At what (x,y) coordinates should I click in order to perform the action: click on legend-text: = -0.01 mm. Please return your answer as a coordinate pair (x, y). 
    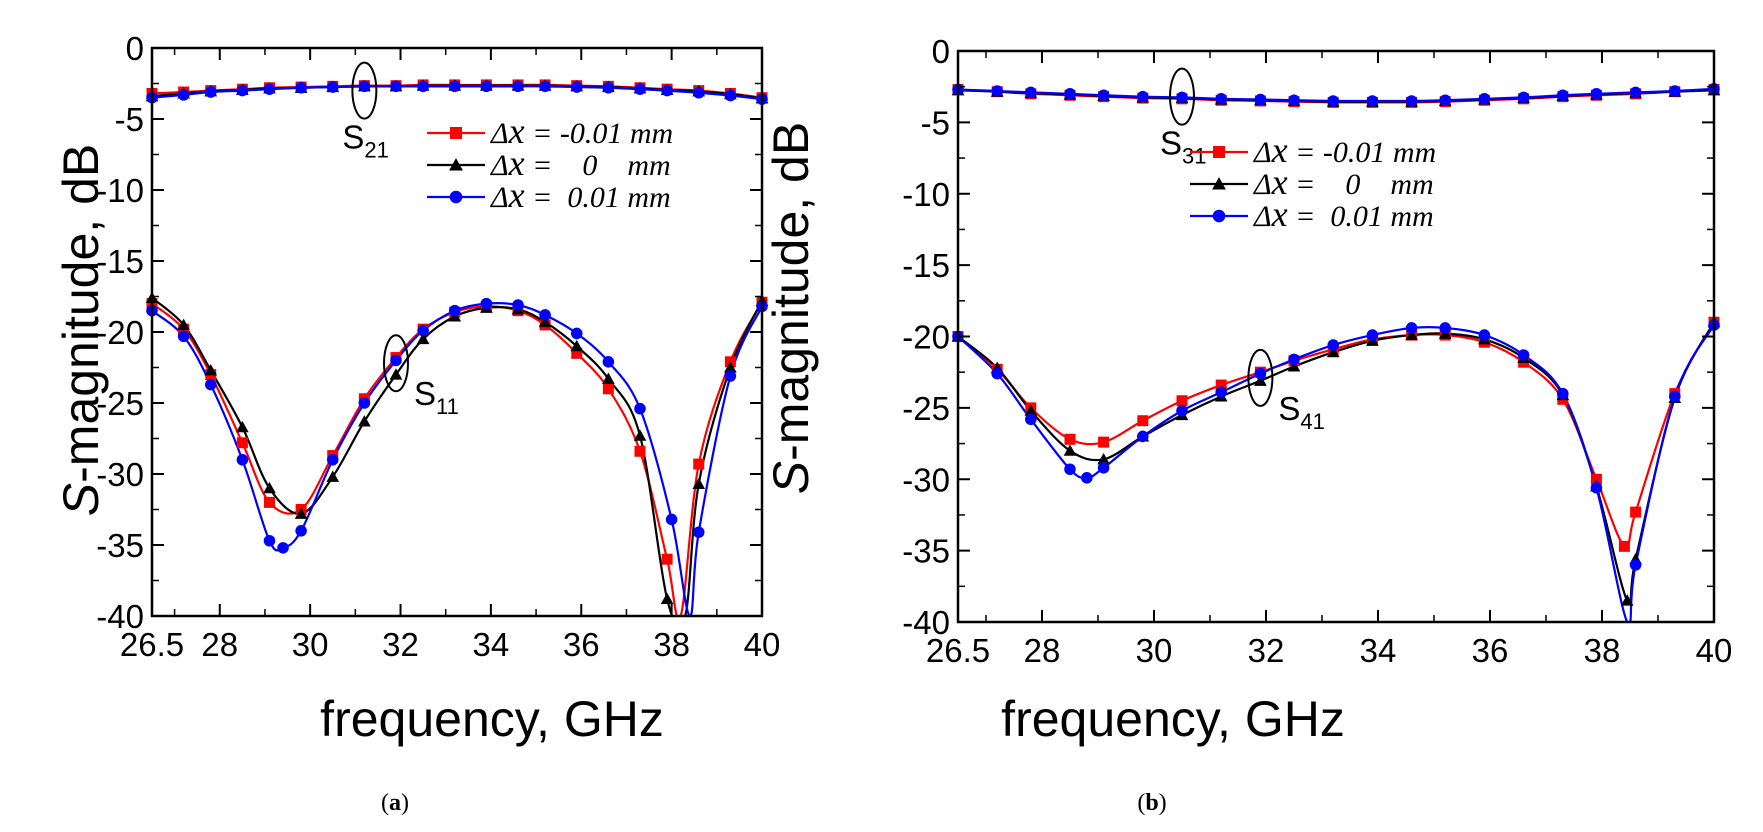
    Looking at the image, I should click on (1362, 152).